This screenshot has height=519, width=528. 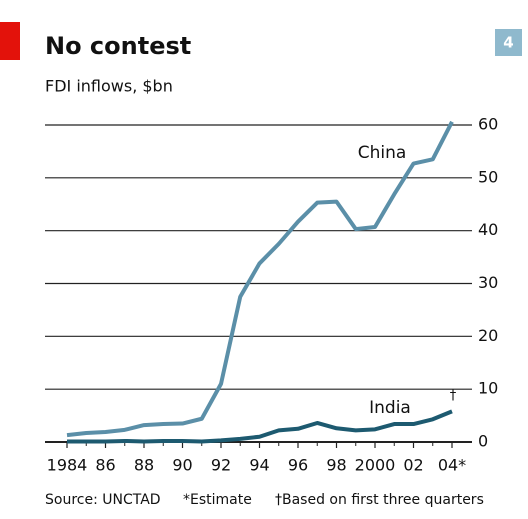 I want to click on x-tick-label: 1984, so click(x=67, y=465).